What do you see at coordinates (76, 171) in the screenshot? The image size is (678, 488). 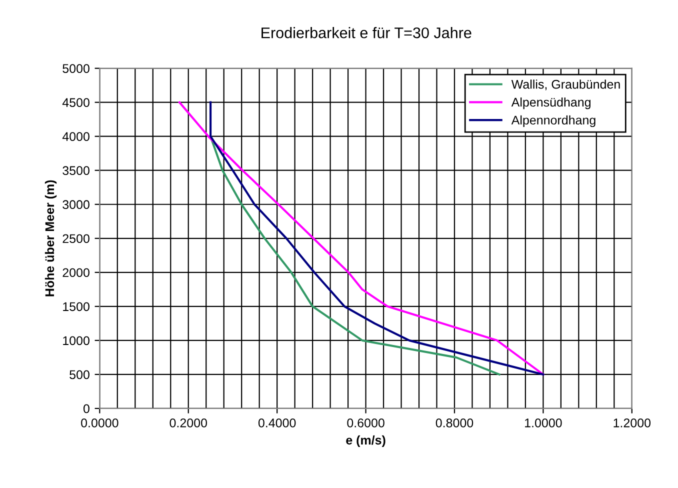 I see `y-tick-label: 3500` at bounding box center [76, 171].